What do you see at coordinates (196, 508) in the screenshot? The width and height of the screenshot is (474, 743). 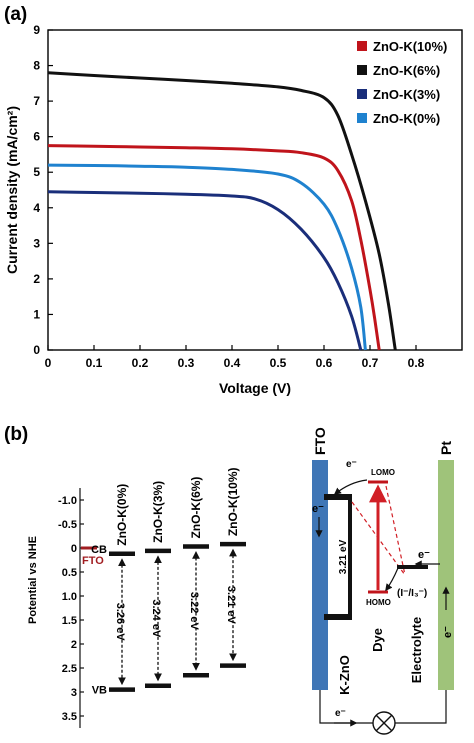 I see `sample-name: ZnO-K(6%)` at bounding box center [196, 508].